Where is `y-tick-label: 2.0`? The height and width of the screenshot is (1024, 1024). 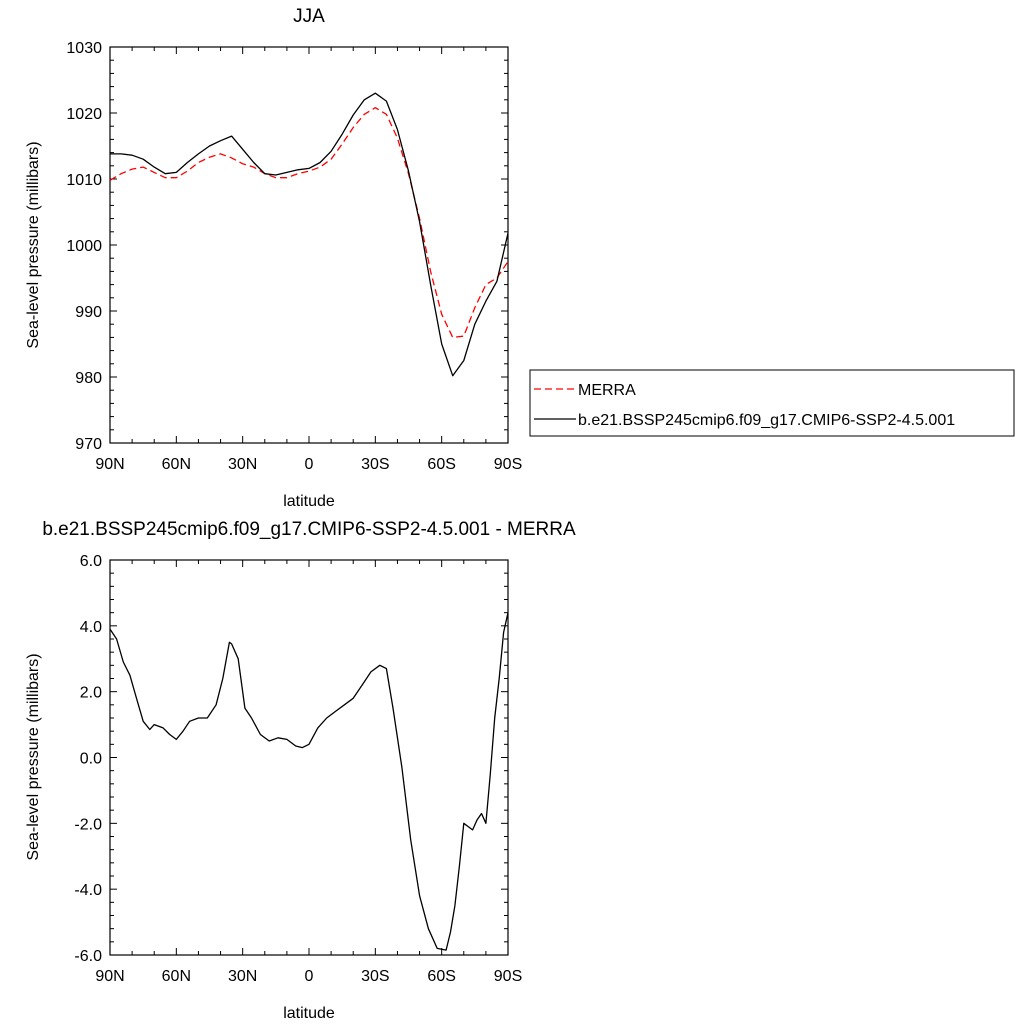
y-tick-label: 2.0 is located at coordinates (91, 693).